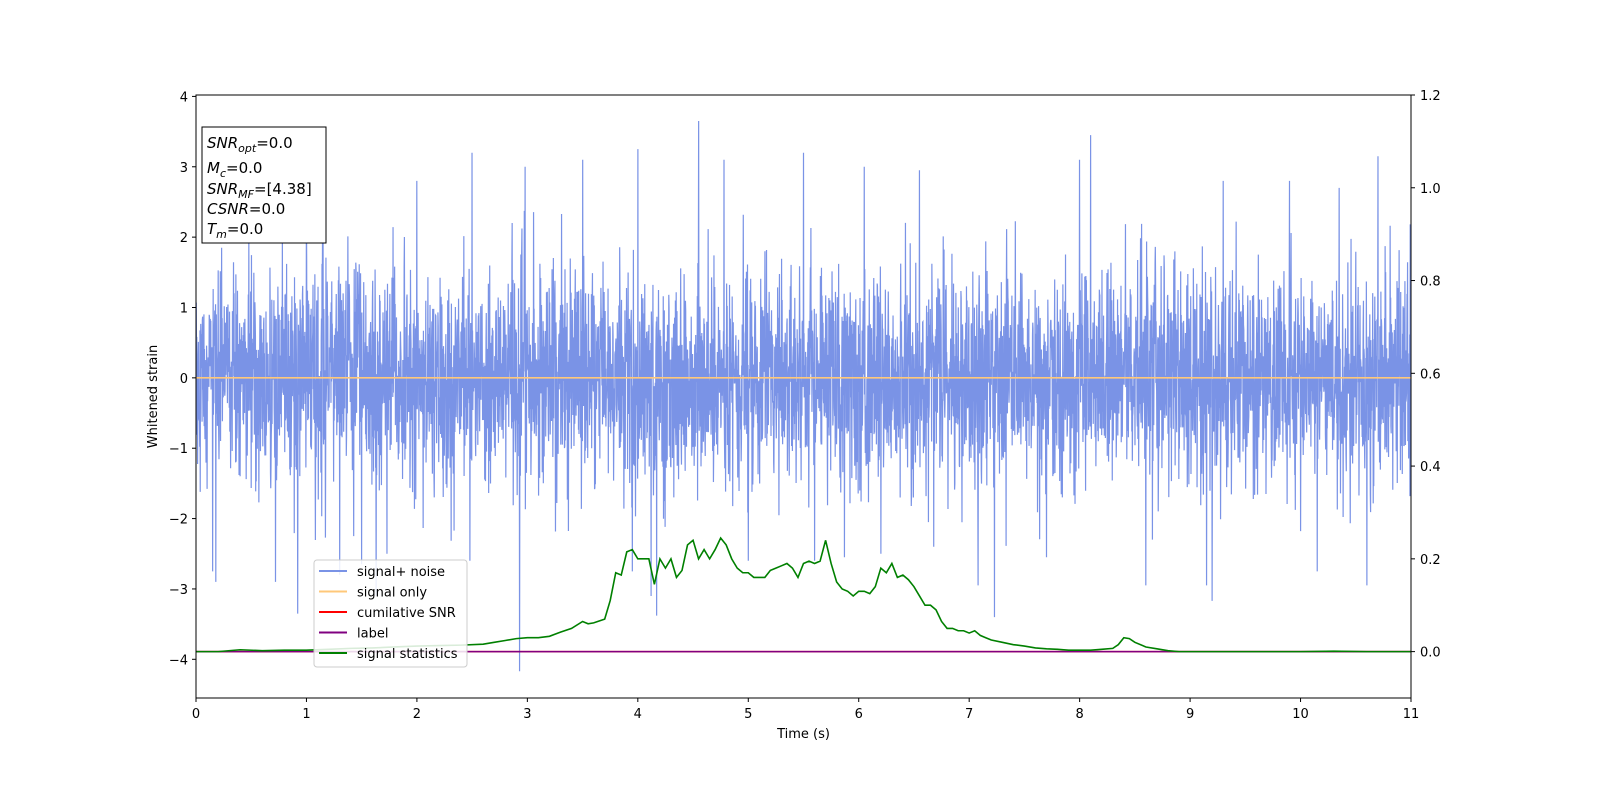 Image resolution: width=1600 pixels, height=800 pixels. I want to click on x-tick-label: 6, so click(859, 714).